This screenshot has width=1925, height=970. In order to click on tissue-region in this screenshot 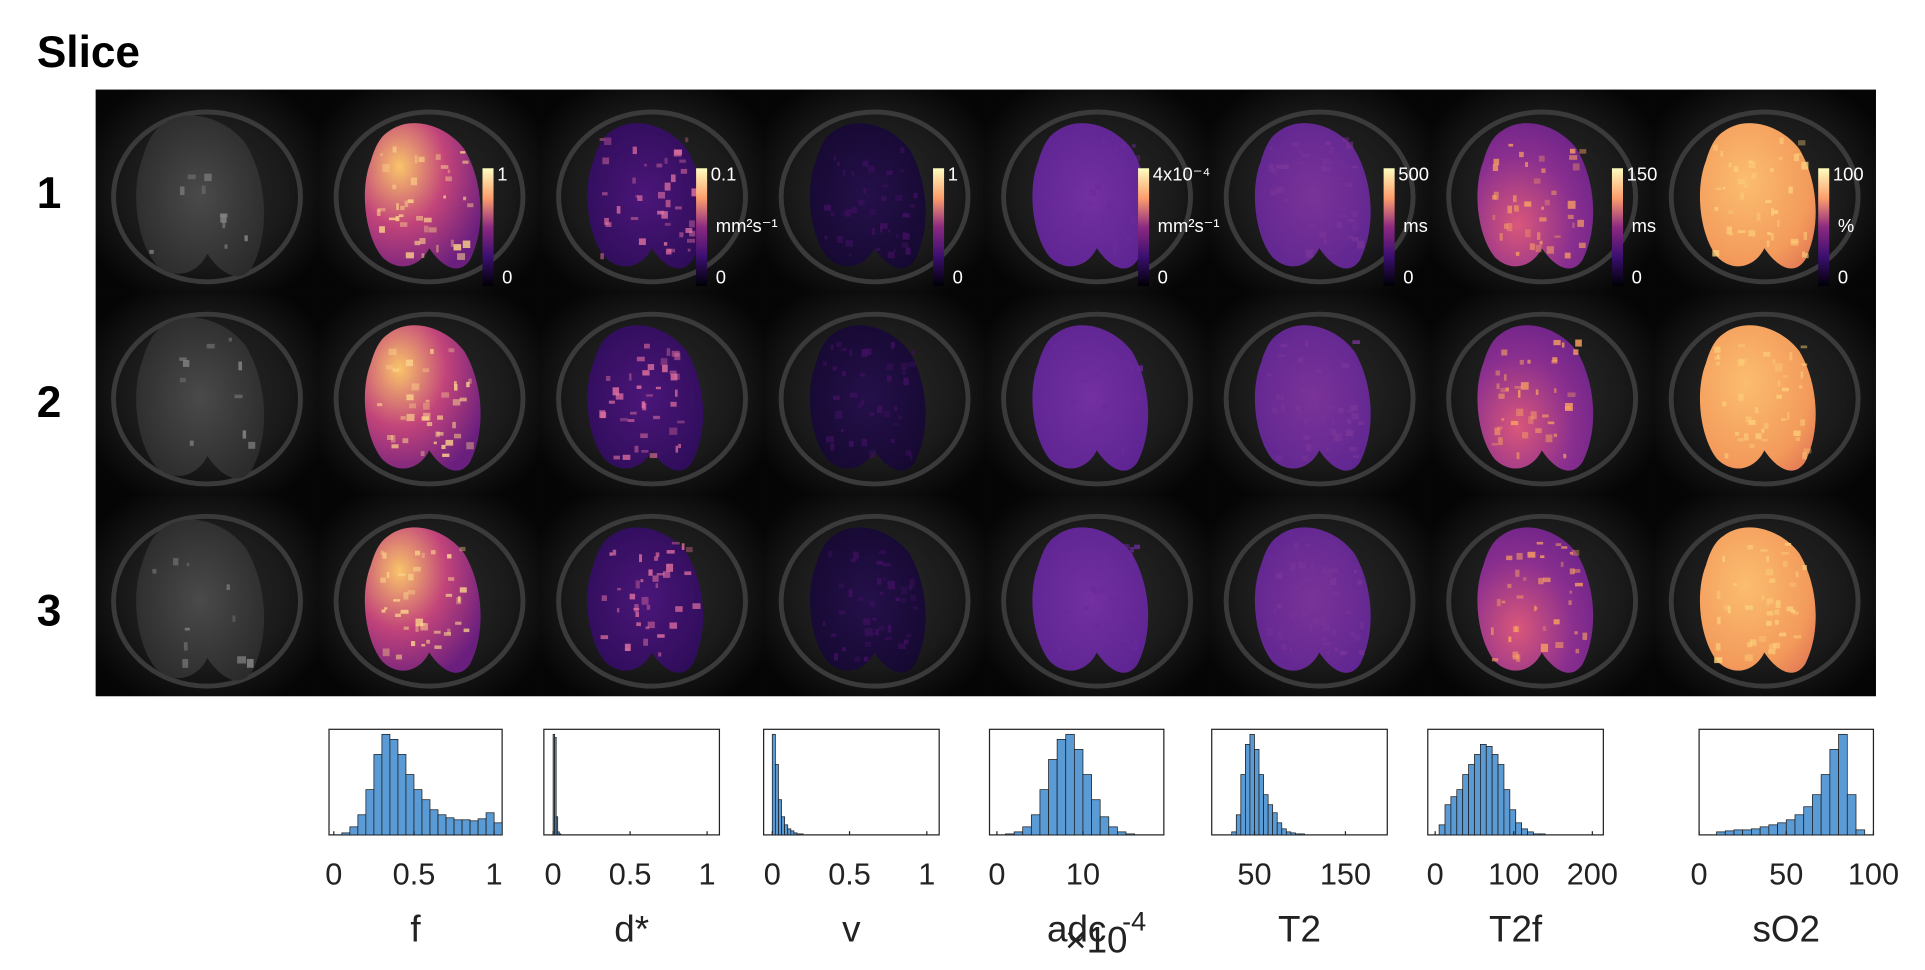, I will do `click(200, 196)`.